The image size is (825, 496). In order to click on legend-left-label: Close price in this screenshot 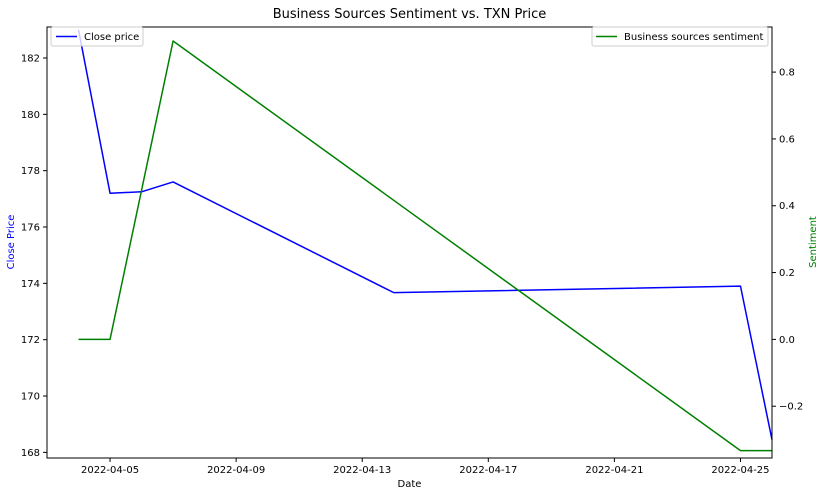, I will do `click(111, 37)`.